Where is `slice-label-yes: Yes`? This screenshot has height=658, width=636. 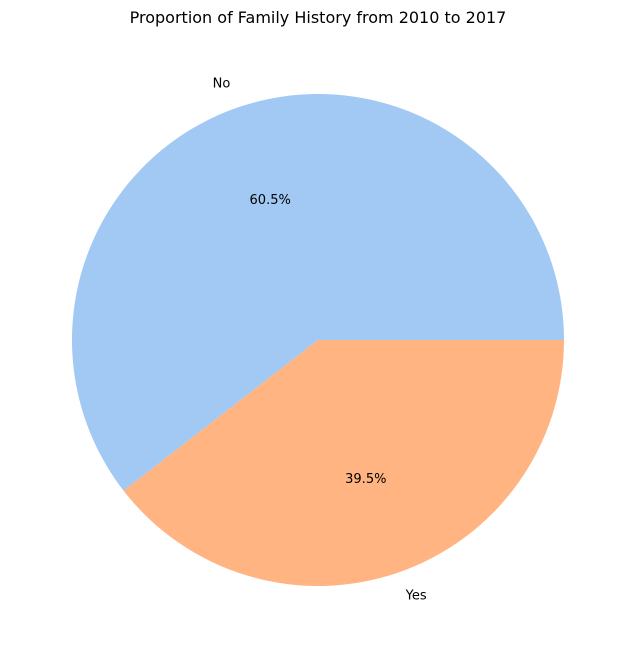 slice-label-yes: Yes is located at coordinates (416, 596).